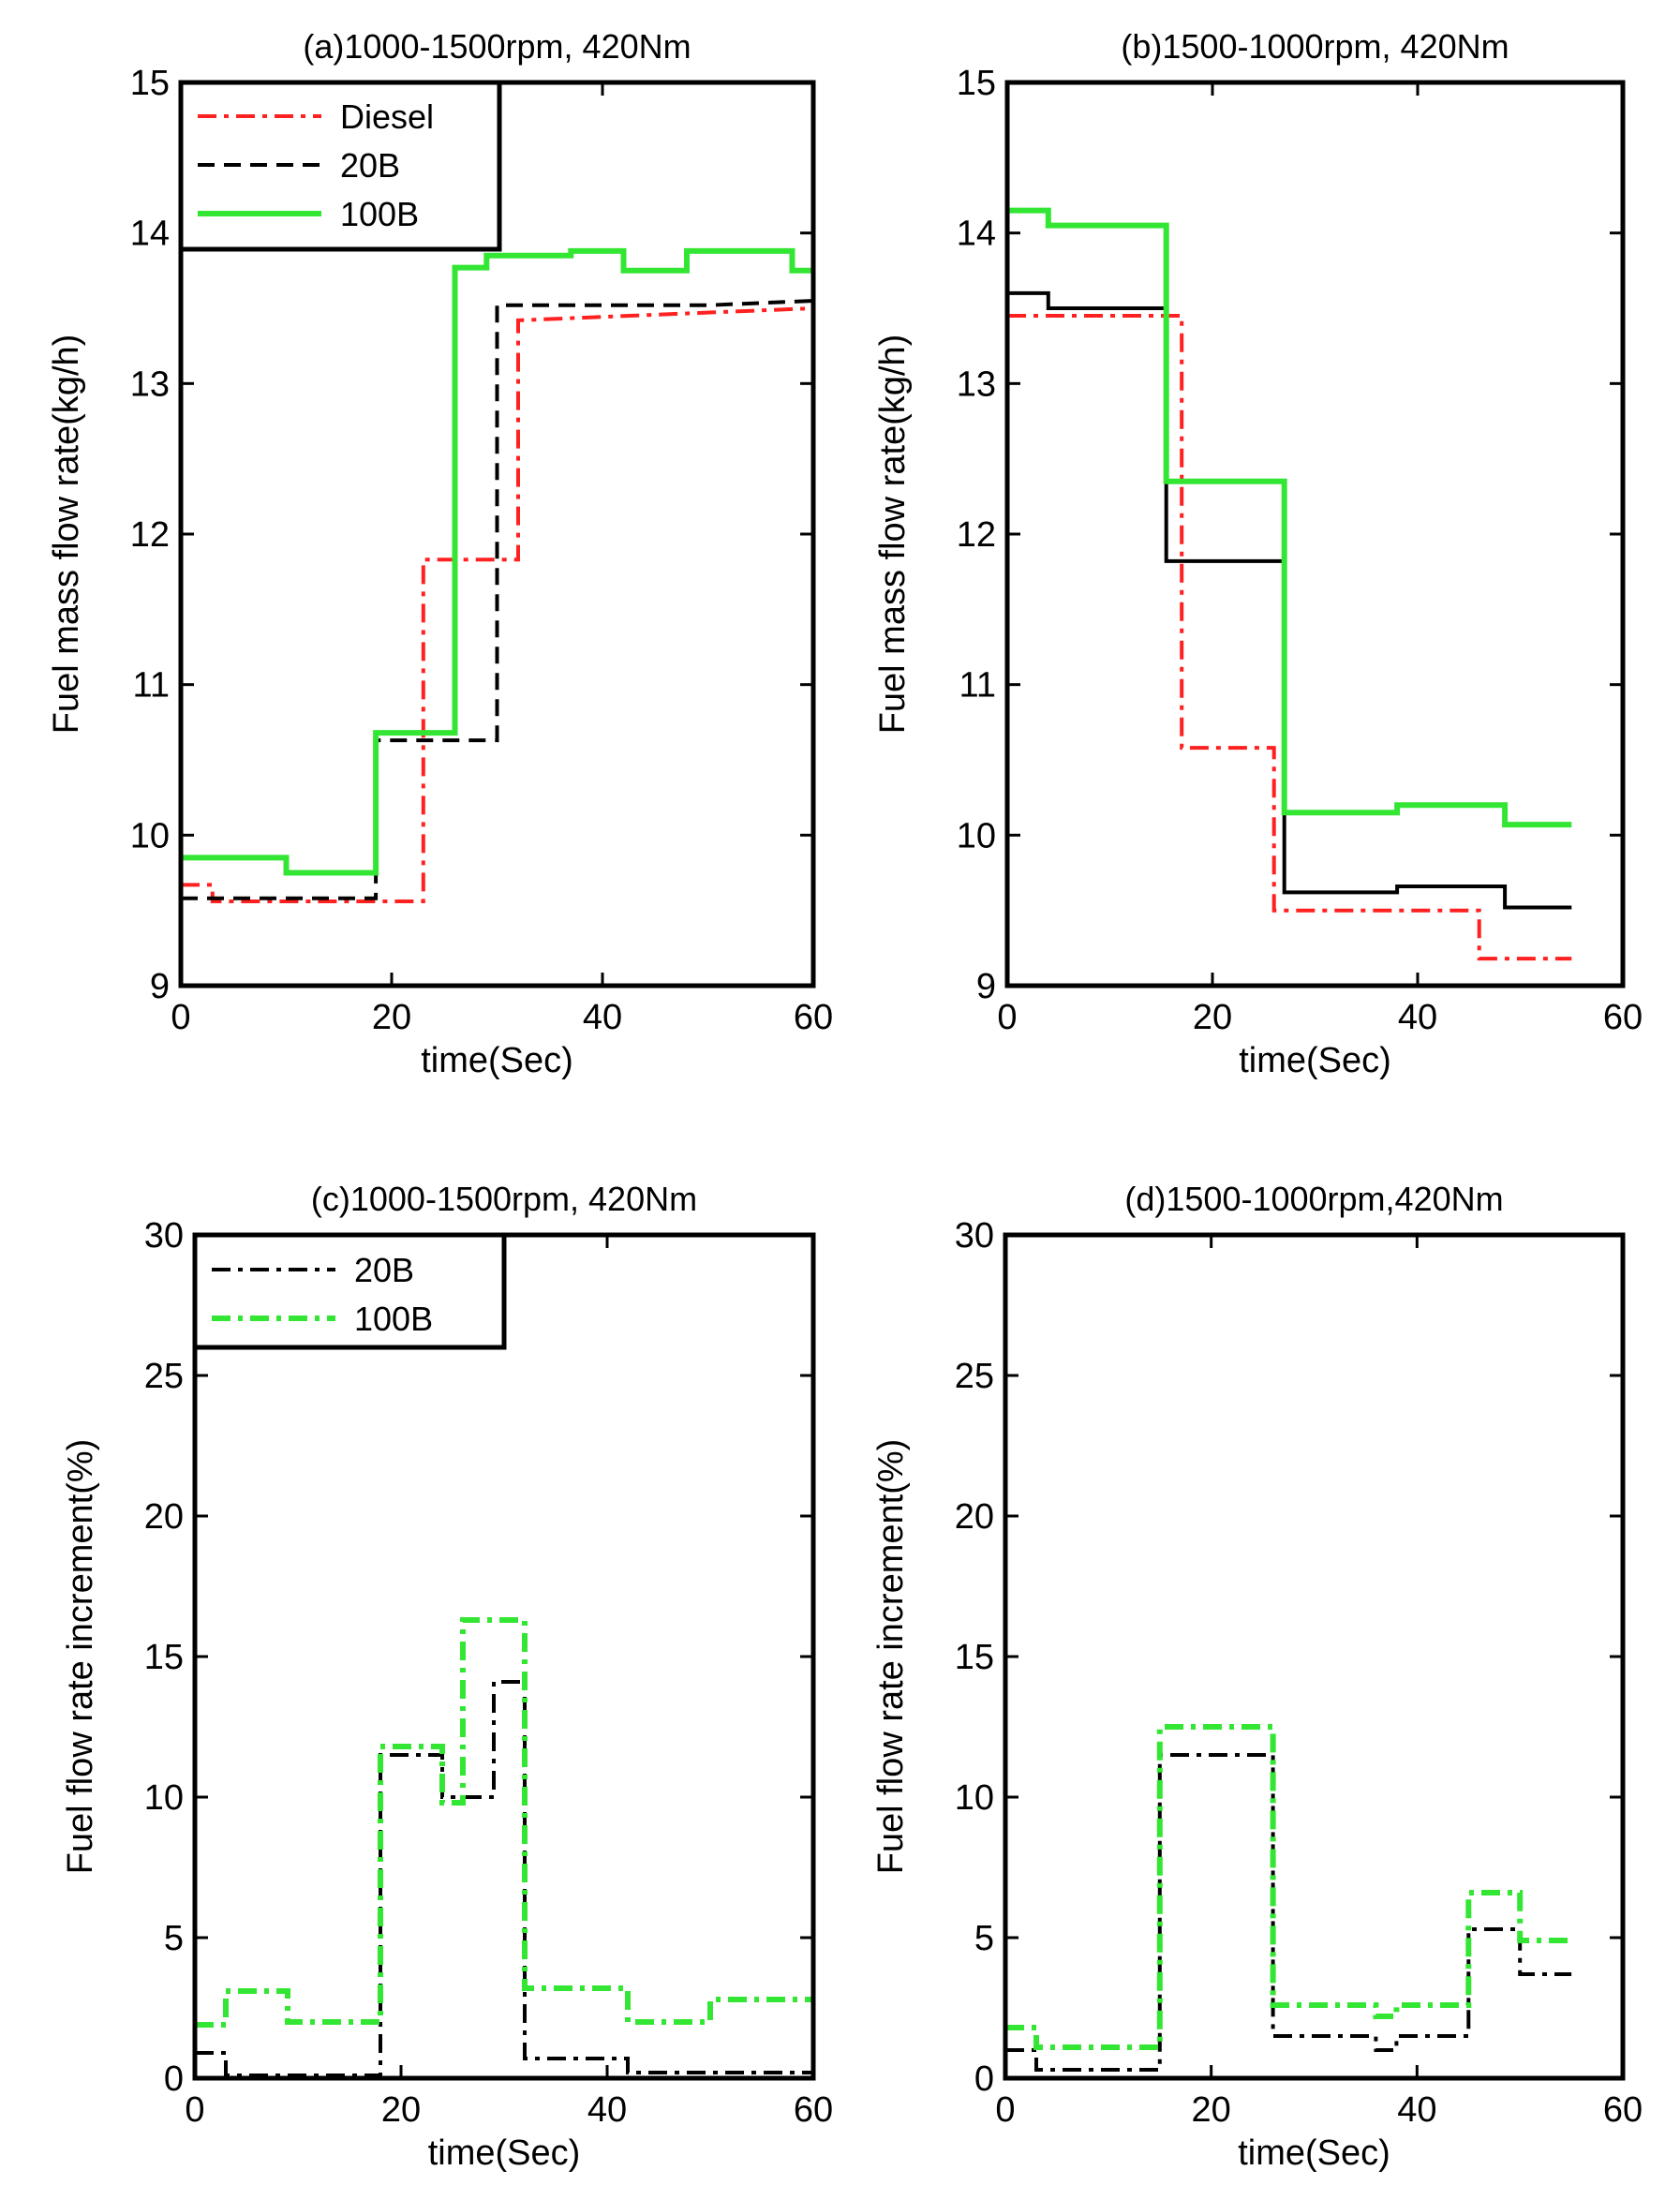 The image size is (1680, 2200). I want to click on legend-box, so click(349, 1291).